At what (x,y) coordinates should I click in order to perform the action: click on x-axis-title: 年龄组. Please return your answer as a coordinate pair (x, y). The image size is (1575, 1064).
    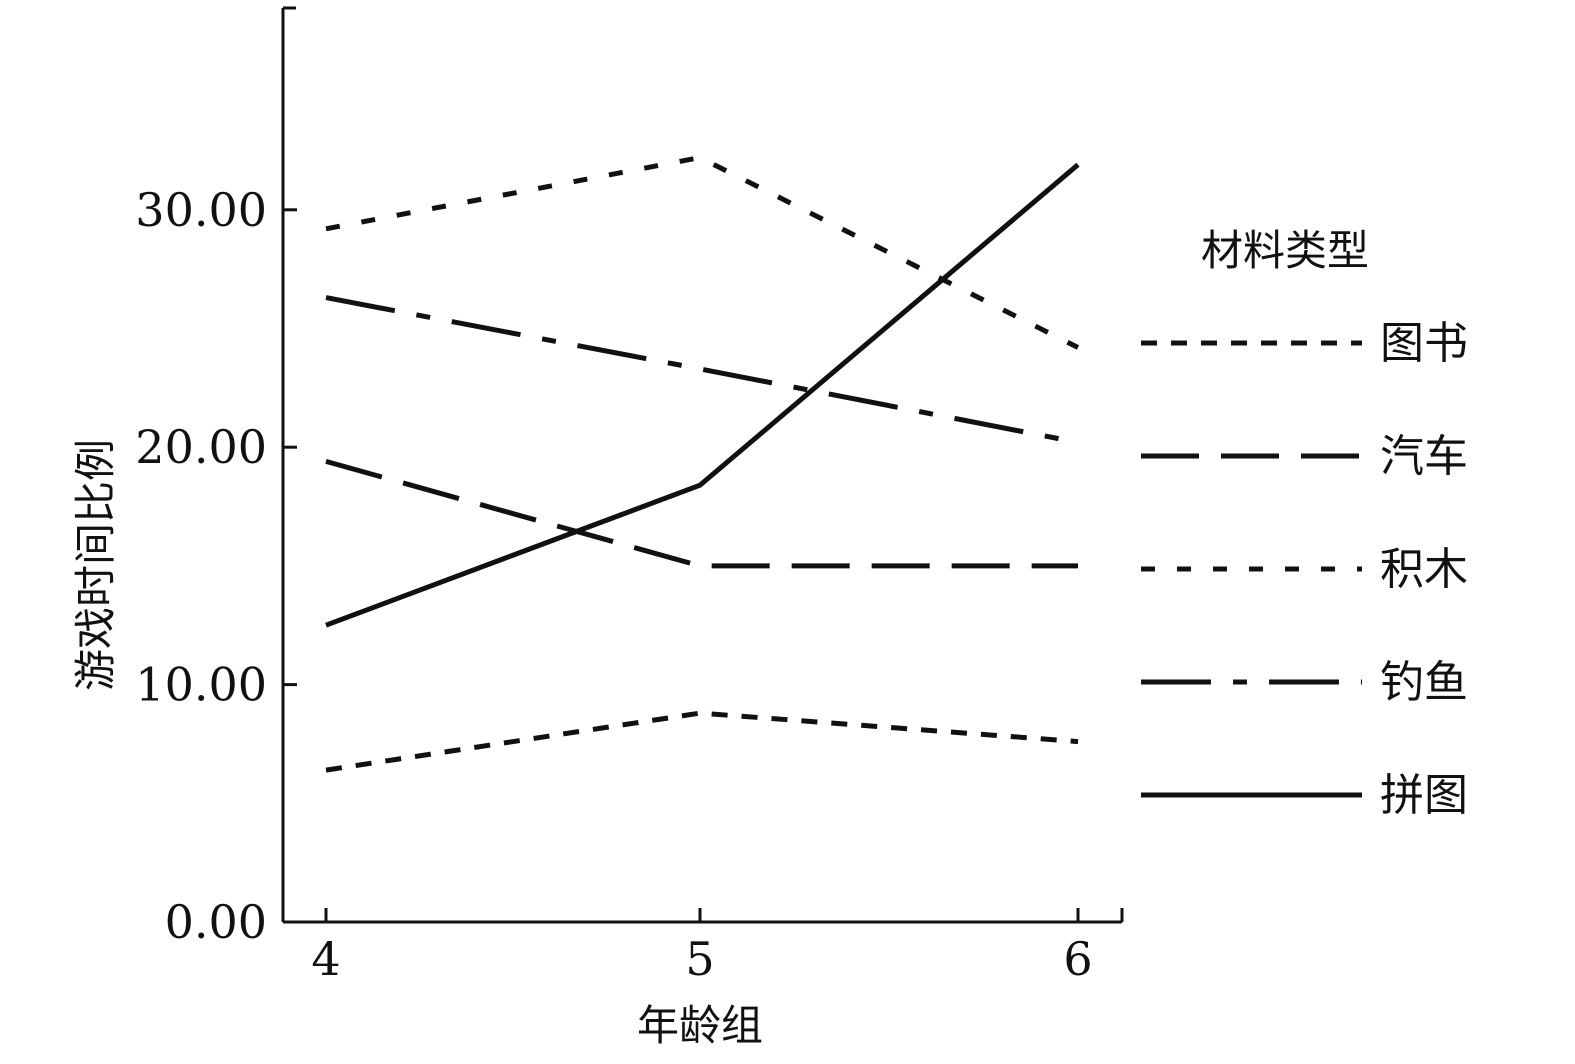
    Looking at the image, I should click on (700, 1025).